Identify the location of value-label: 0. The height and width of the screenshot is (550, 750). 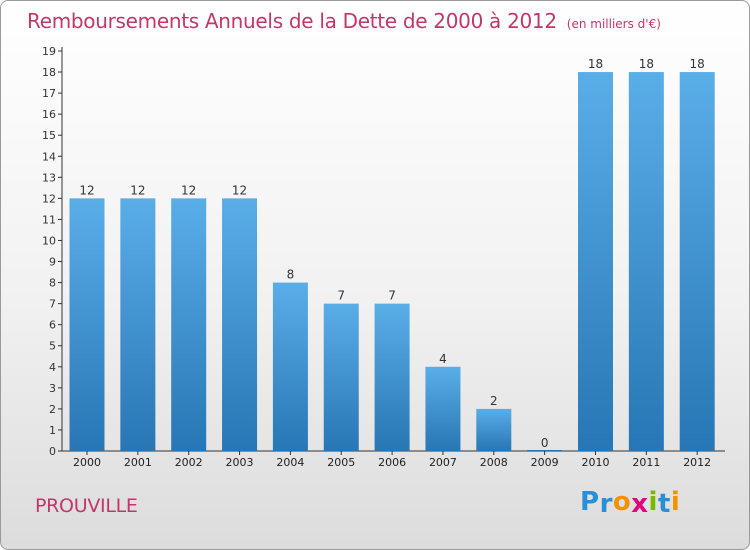
(545, 443).